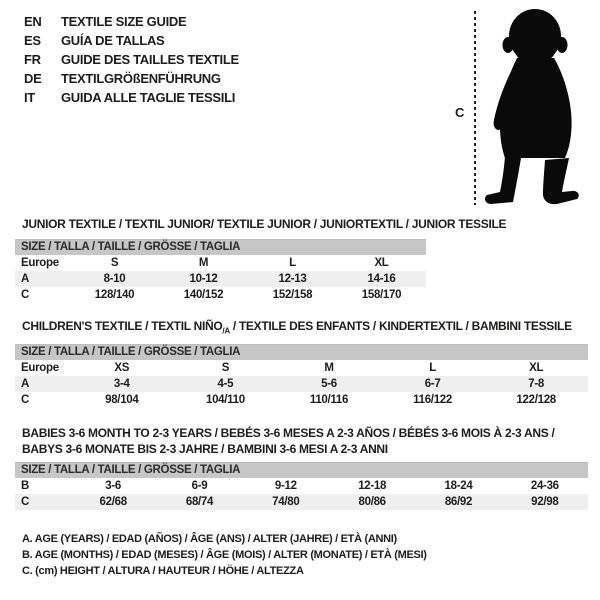  What do you see at coordinates (199, 486) in the screenshot?
I see `table-cell: 6-9` at bounding box center [199, 486].